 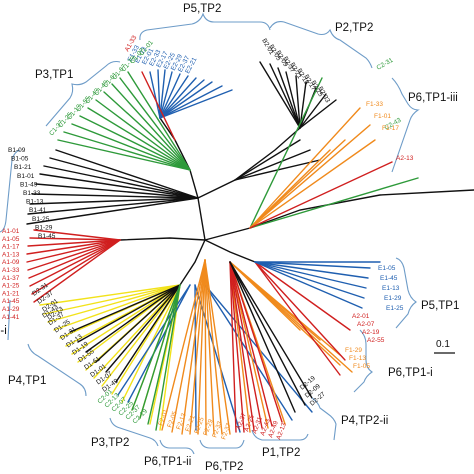 What do you see at coordinates (324, 419) in the screenshot?
I see `bracket-p4tp2ii` at bounding box center [324, 419].